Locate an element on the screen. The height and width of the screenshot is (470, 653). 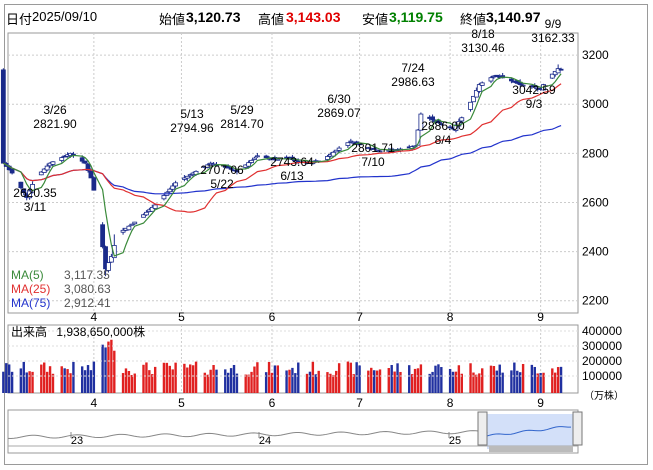
volume-label: 出来高 is located at coordinates (29, 332).